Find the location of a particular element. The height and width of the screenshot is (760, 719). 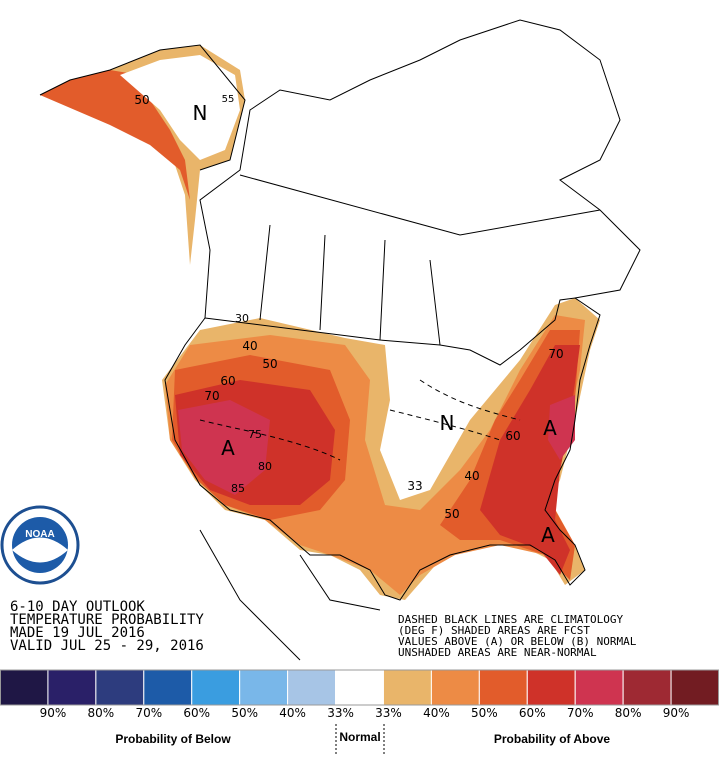

climatology-lines is located at coordinates (360, 420).